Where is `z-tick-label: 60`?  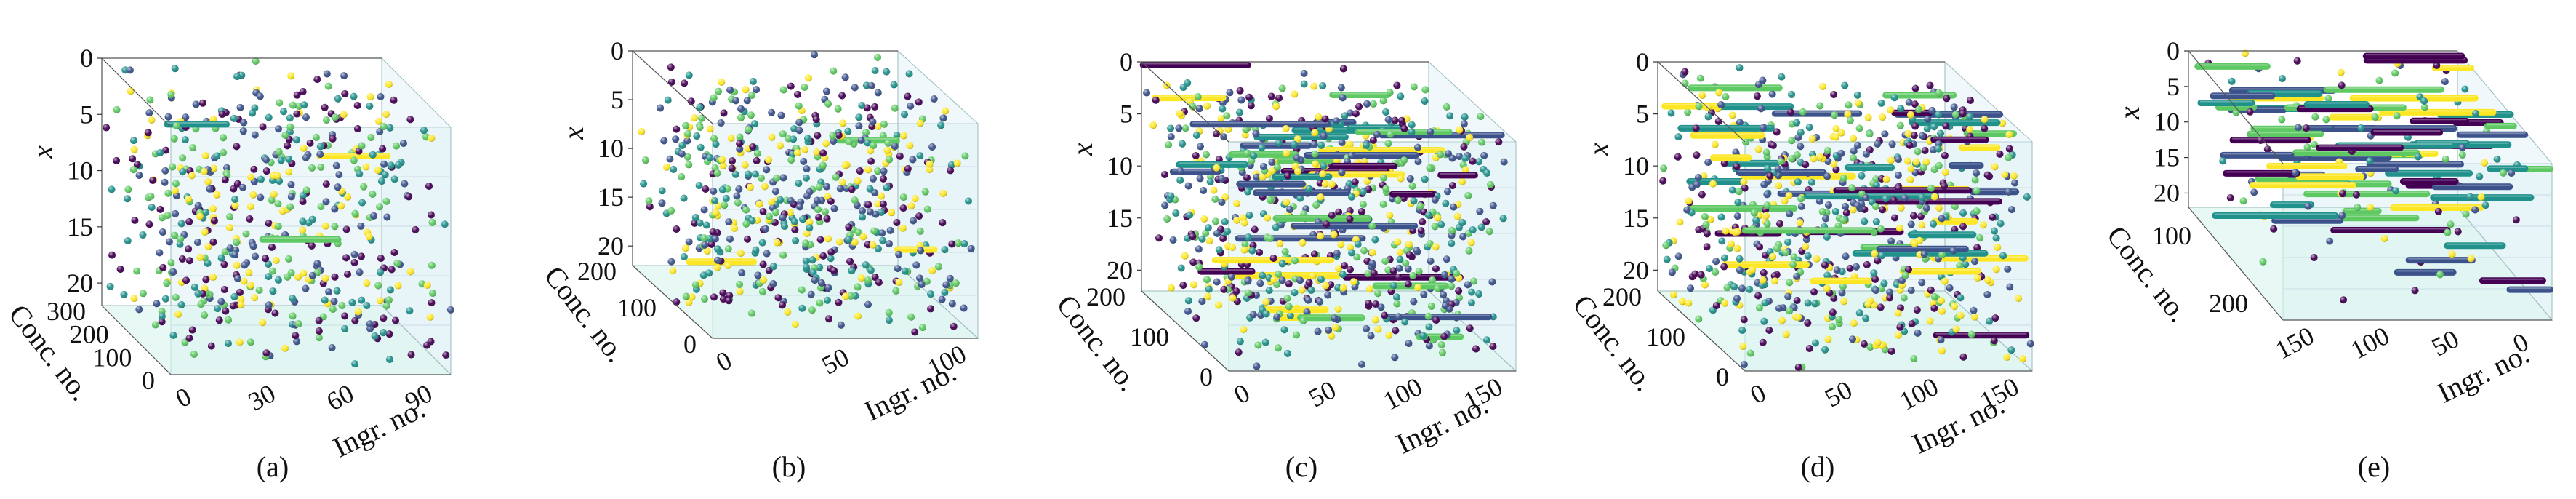 z-tick-label: 60 is located at coordinates (340, 397).